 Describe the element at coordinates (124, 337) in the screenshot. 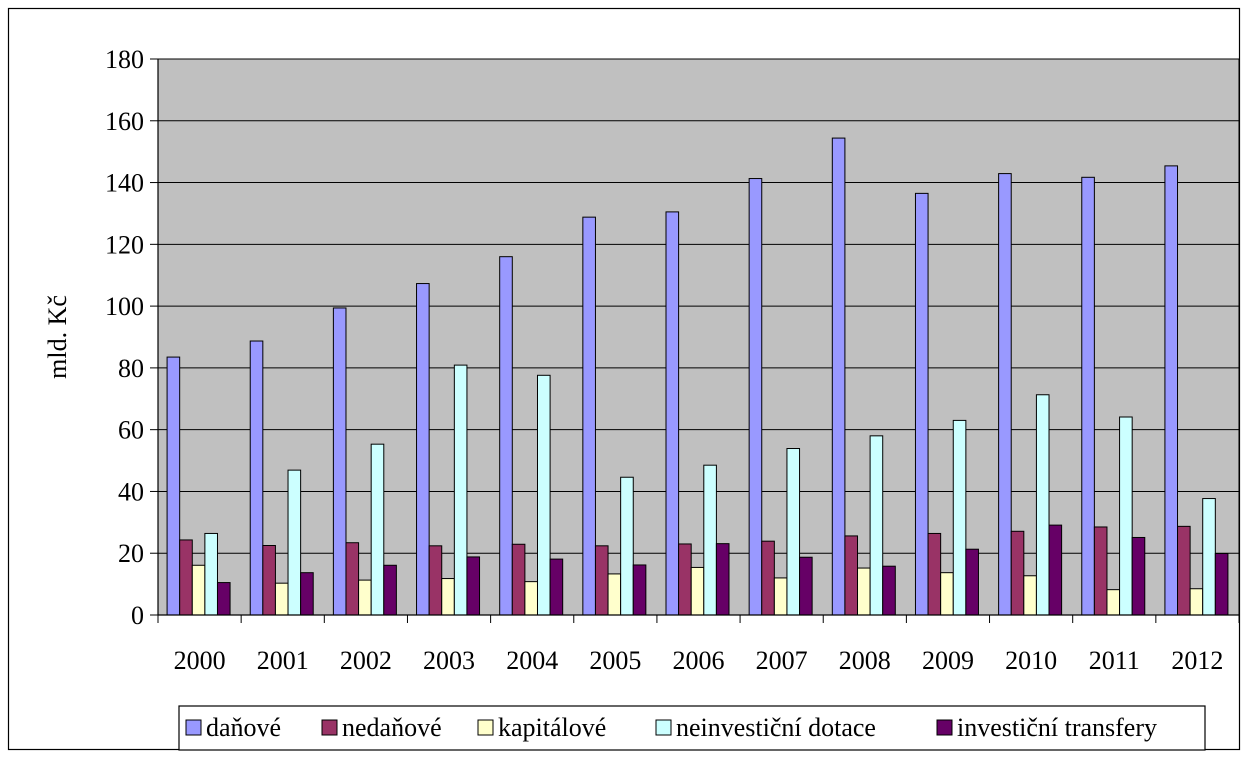

I see `y-tick-labels: 0 20 40 60 80 100 120 140 160 180` at that location.